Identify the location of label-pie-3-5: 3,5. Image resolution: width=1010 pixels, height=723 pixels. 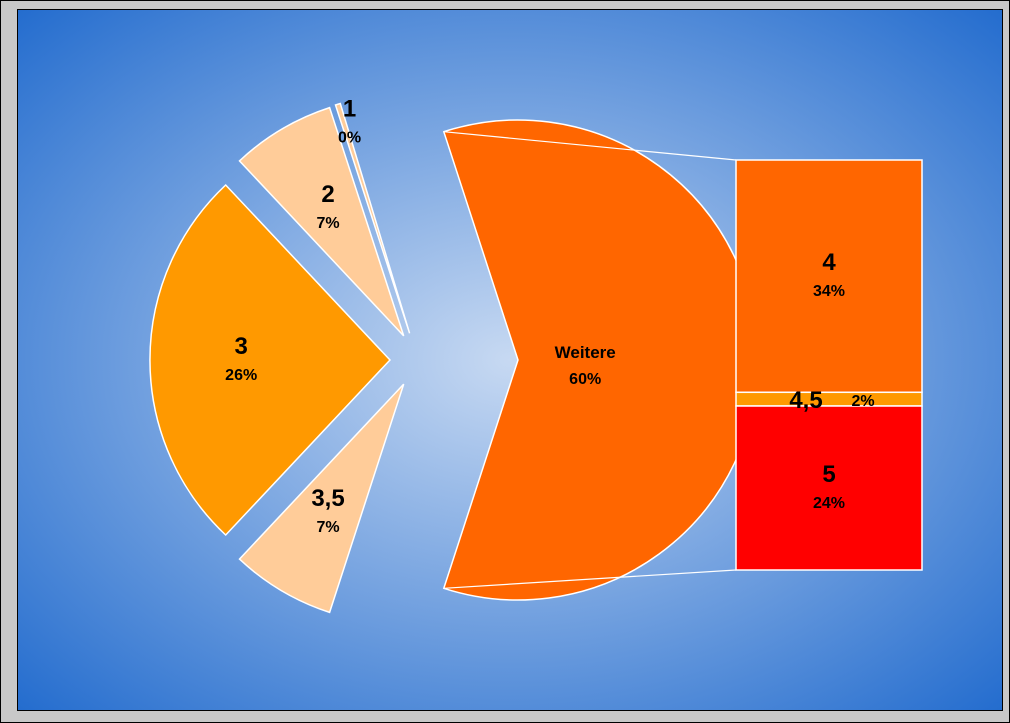
(327, 498).